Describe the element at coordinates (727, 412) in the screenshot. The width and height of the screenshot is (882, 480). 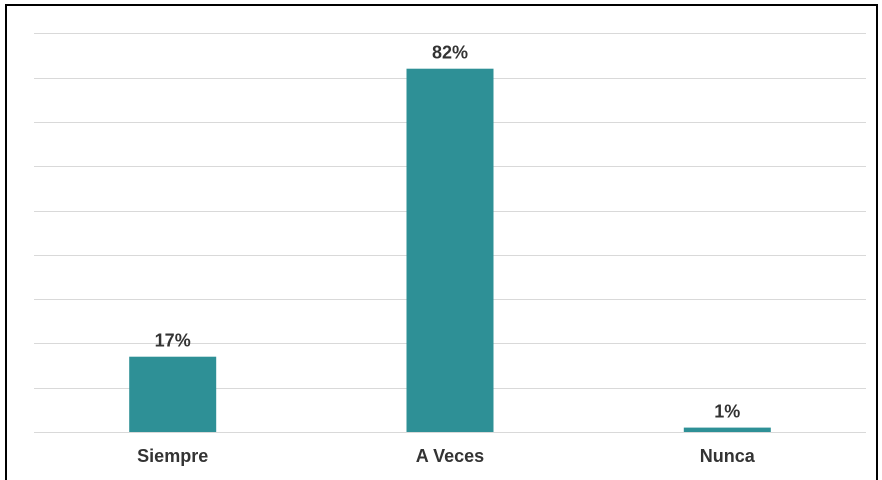
I see `data-label-nunca: 1%` at that location.